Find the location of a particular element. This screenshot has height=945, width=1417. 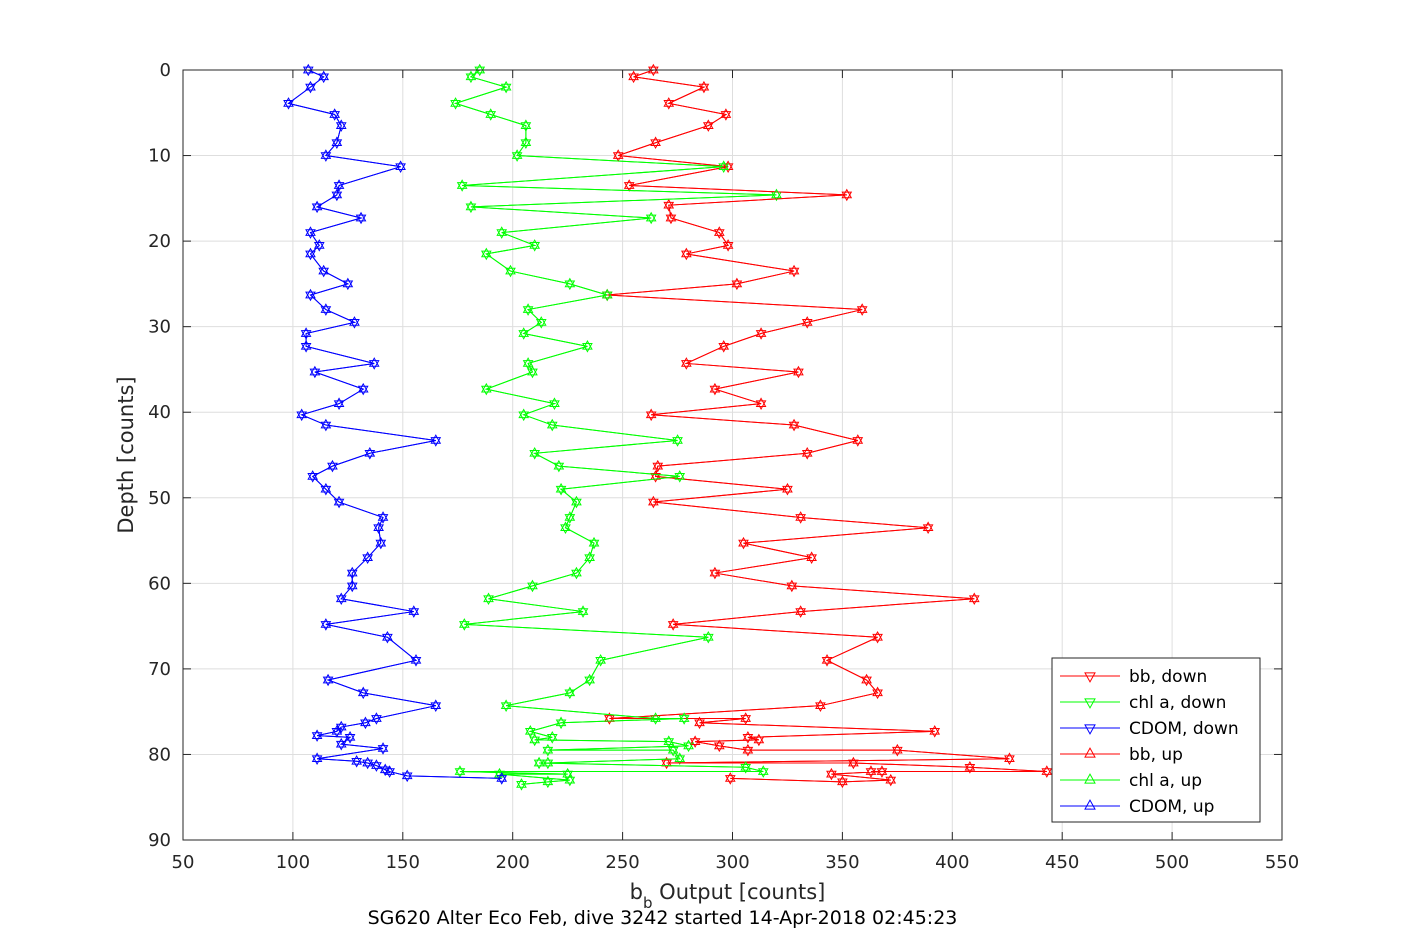

y-tick-label: 10 is located at coordinates (159, 156).